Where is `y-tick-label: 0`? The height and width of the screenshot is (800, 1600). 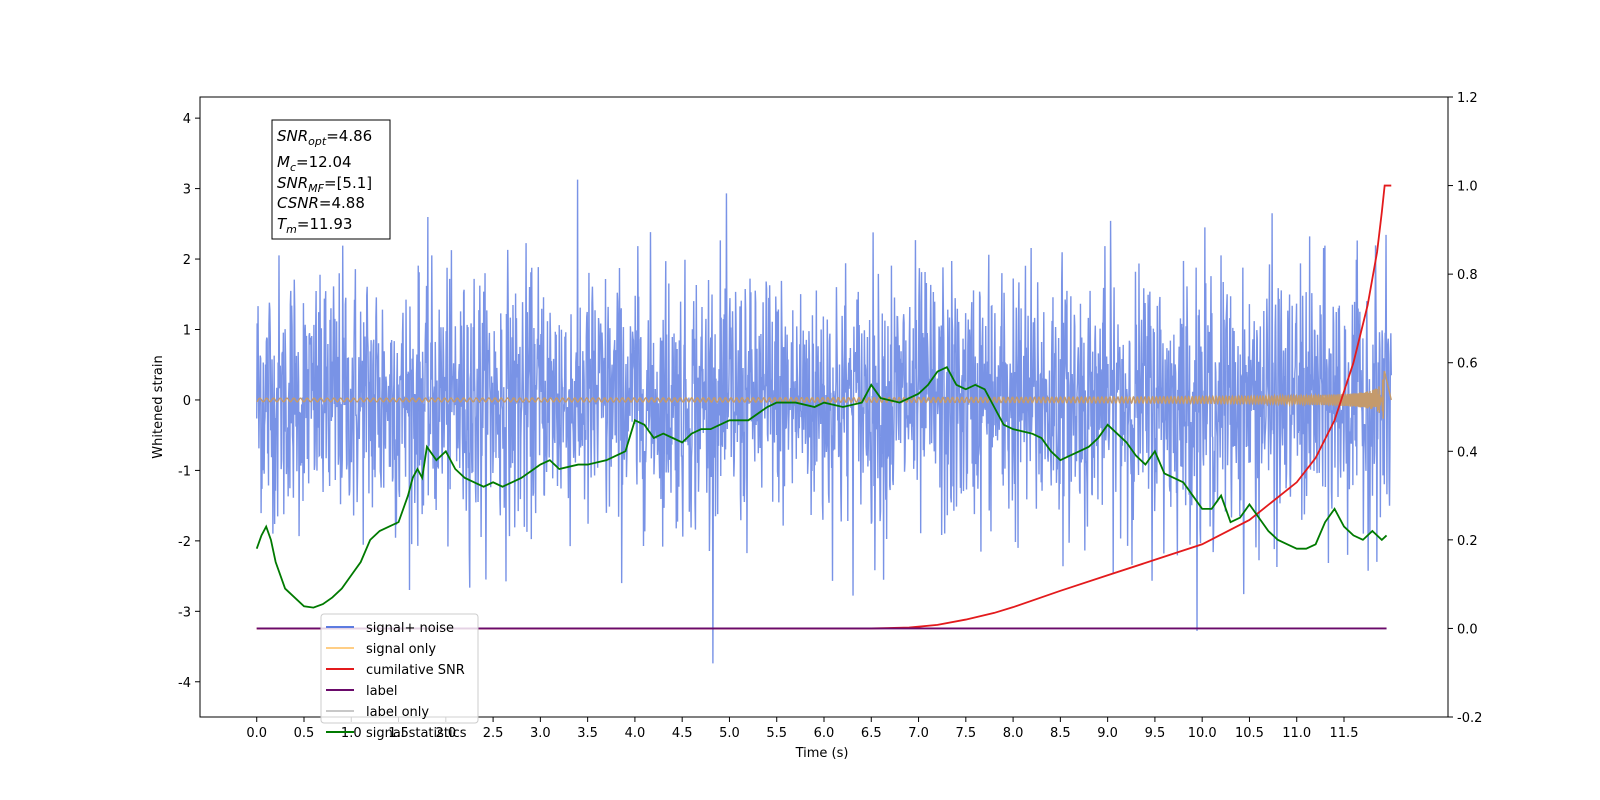
y-tick-label: 0 is located at coordinates (187, 401).